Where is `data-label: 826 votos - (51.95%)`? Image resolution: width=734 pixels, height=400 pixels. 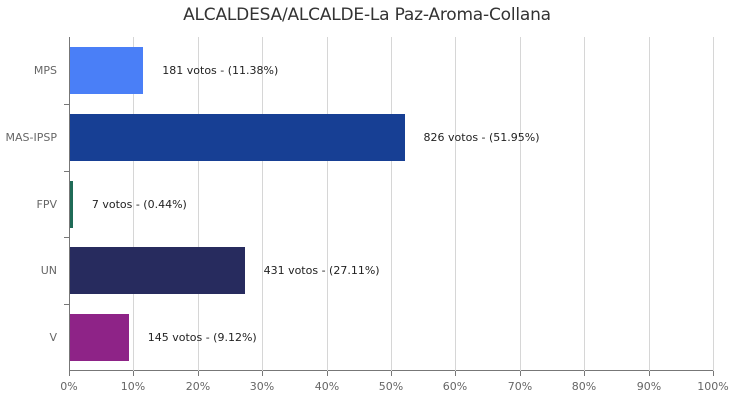 data-label: 826 votos - (51.95%) is located at coordinates (481, 137).